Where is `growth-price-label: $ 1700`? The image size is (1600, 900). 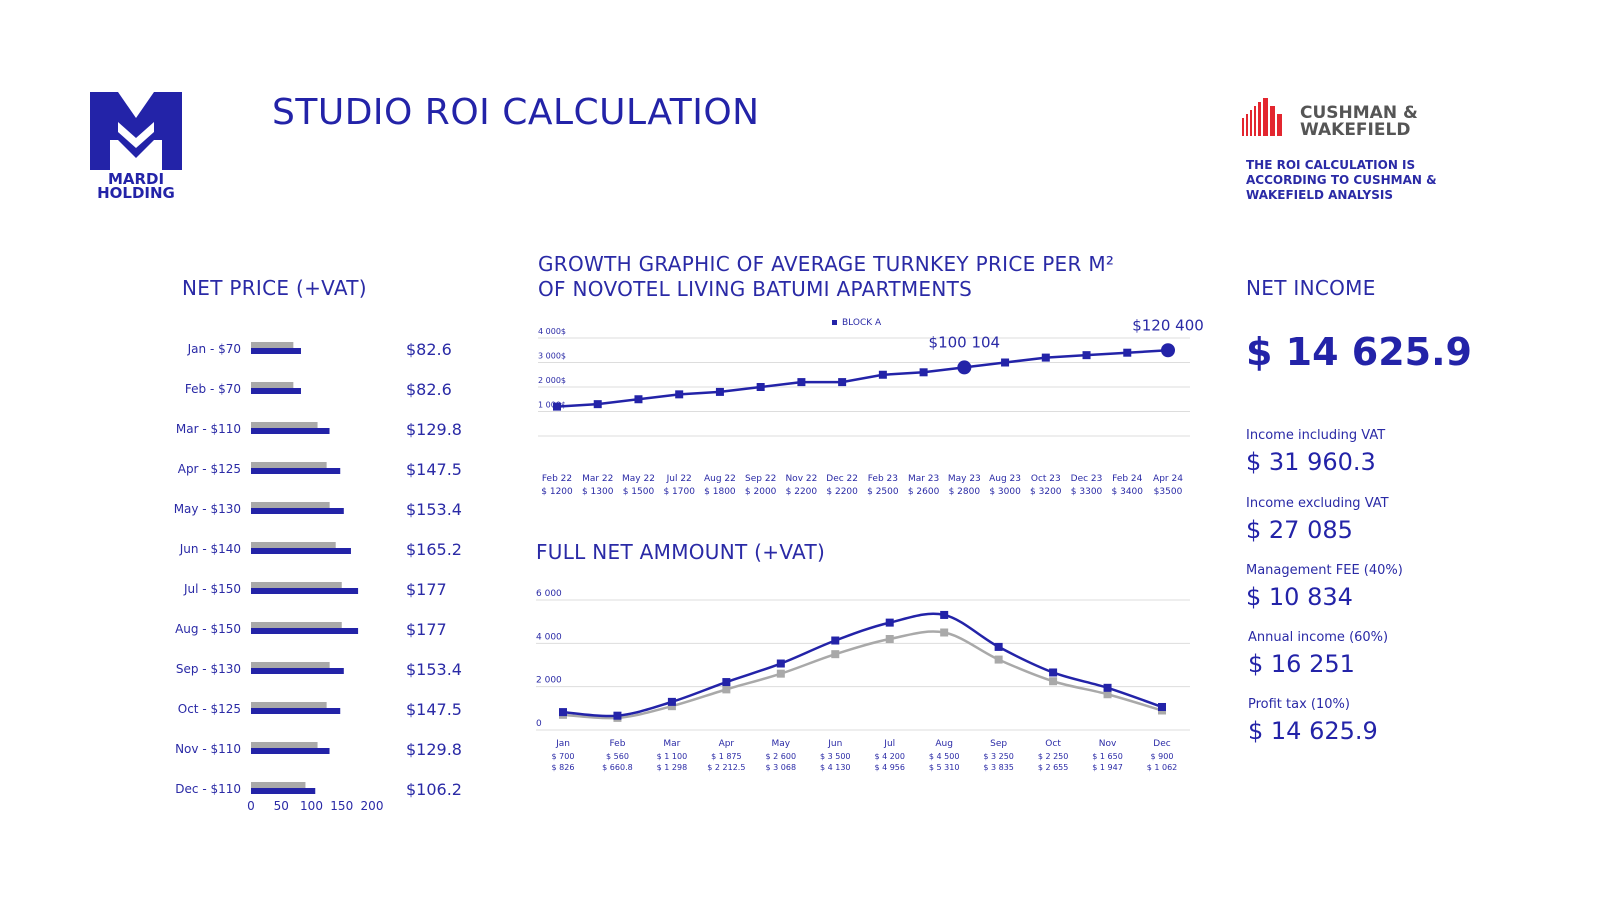
growth-price-label: $ 1700 is located at coordinates (679, 492).